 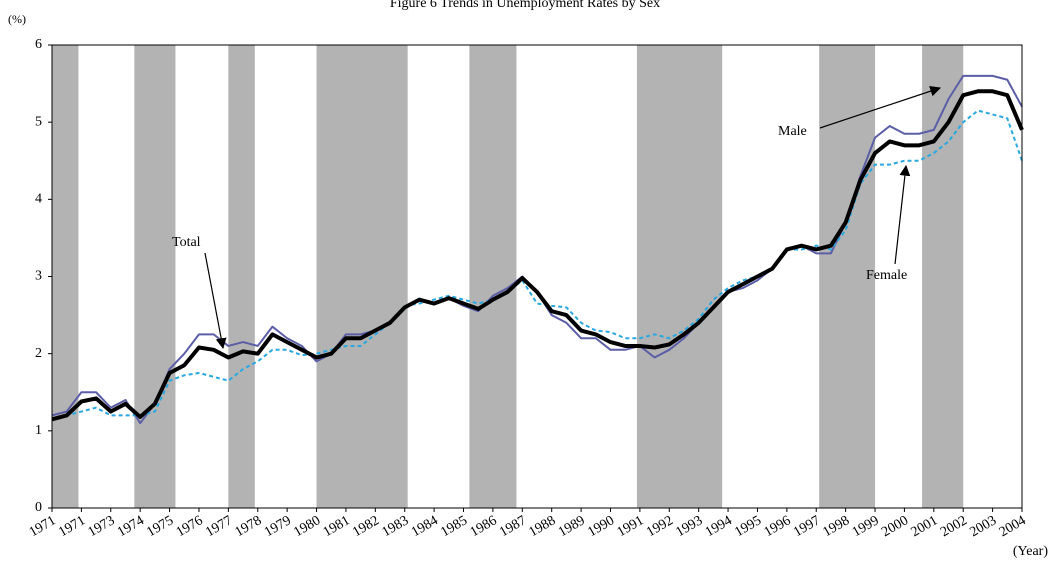 What do you see at coordinates (601, 526) in the screenshot?
I see `x-tick-label: 1990` at bounding box center [601, 526].